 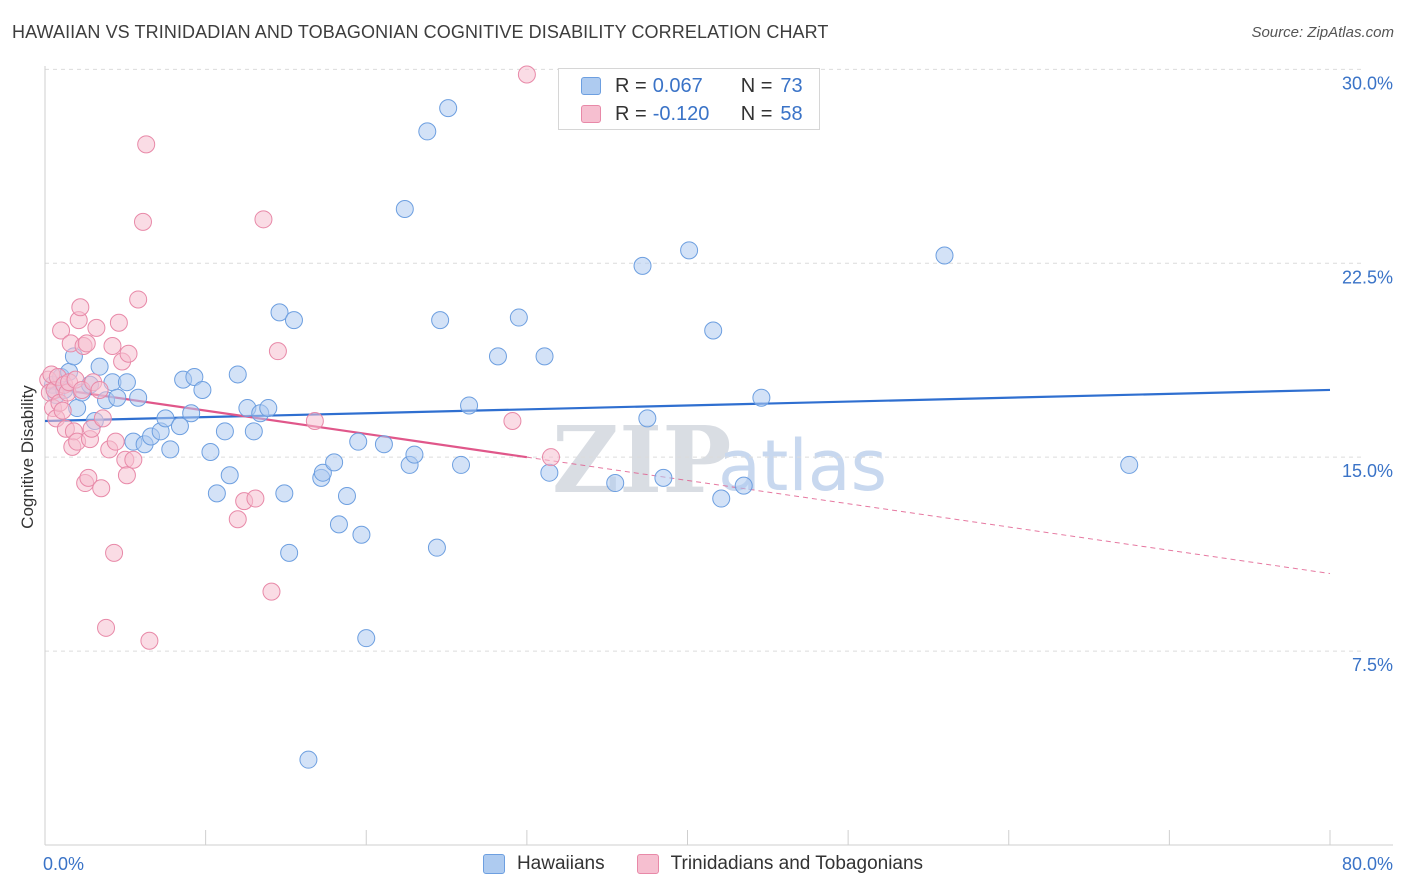 I want to click on legend-row-hawaiians: R = 0.067 N = 73, so click(x=692, y=86).